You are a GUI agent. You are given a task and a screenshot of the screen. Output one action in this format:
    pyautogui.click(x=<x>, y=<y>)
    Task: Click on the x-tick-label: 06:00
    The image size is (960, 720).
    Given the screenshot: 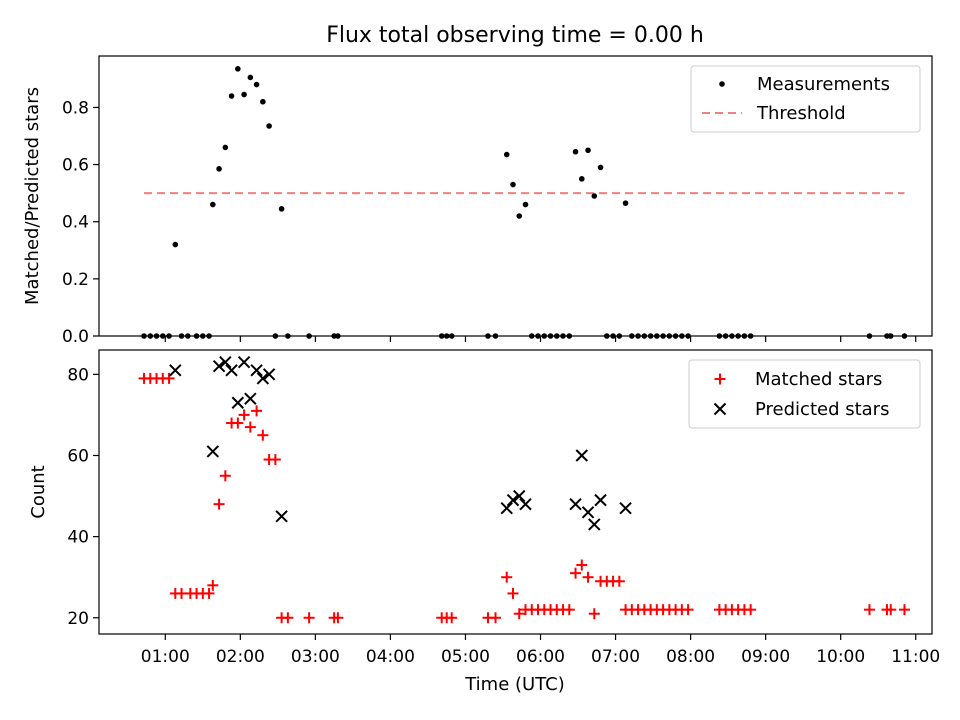 What is the action you would take?
    pyautogui.click(x=540, y=657)
    